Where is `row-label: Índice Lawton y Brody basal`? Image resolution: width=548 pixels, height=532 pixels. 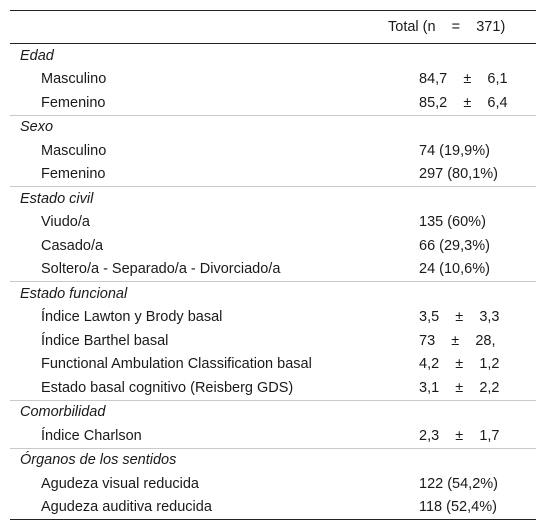 row-label: Índice Lawton y Brody basal is located at coordinates (132, 317).